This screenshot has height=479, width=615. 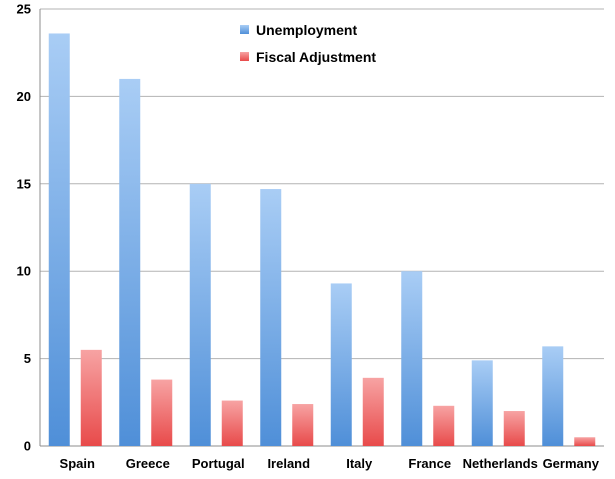 I want to click on bar-fiscal-adjustment-spain, so click(x=91, y=397).